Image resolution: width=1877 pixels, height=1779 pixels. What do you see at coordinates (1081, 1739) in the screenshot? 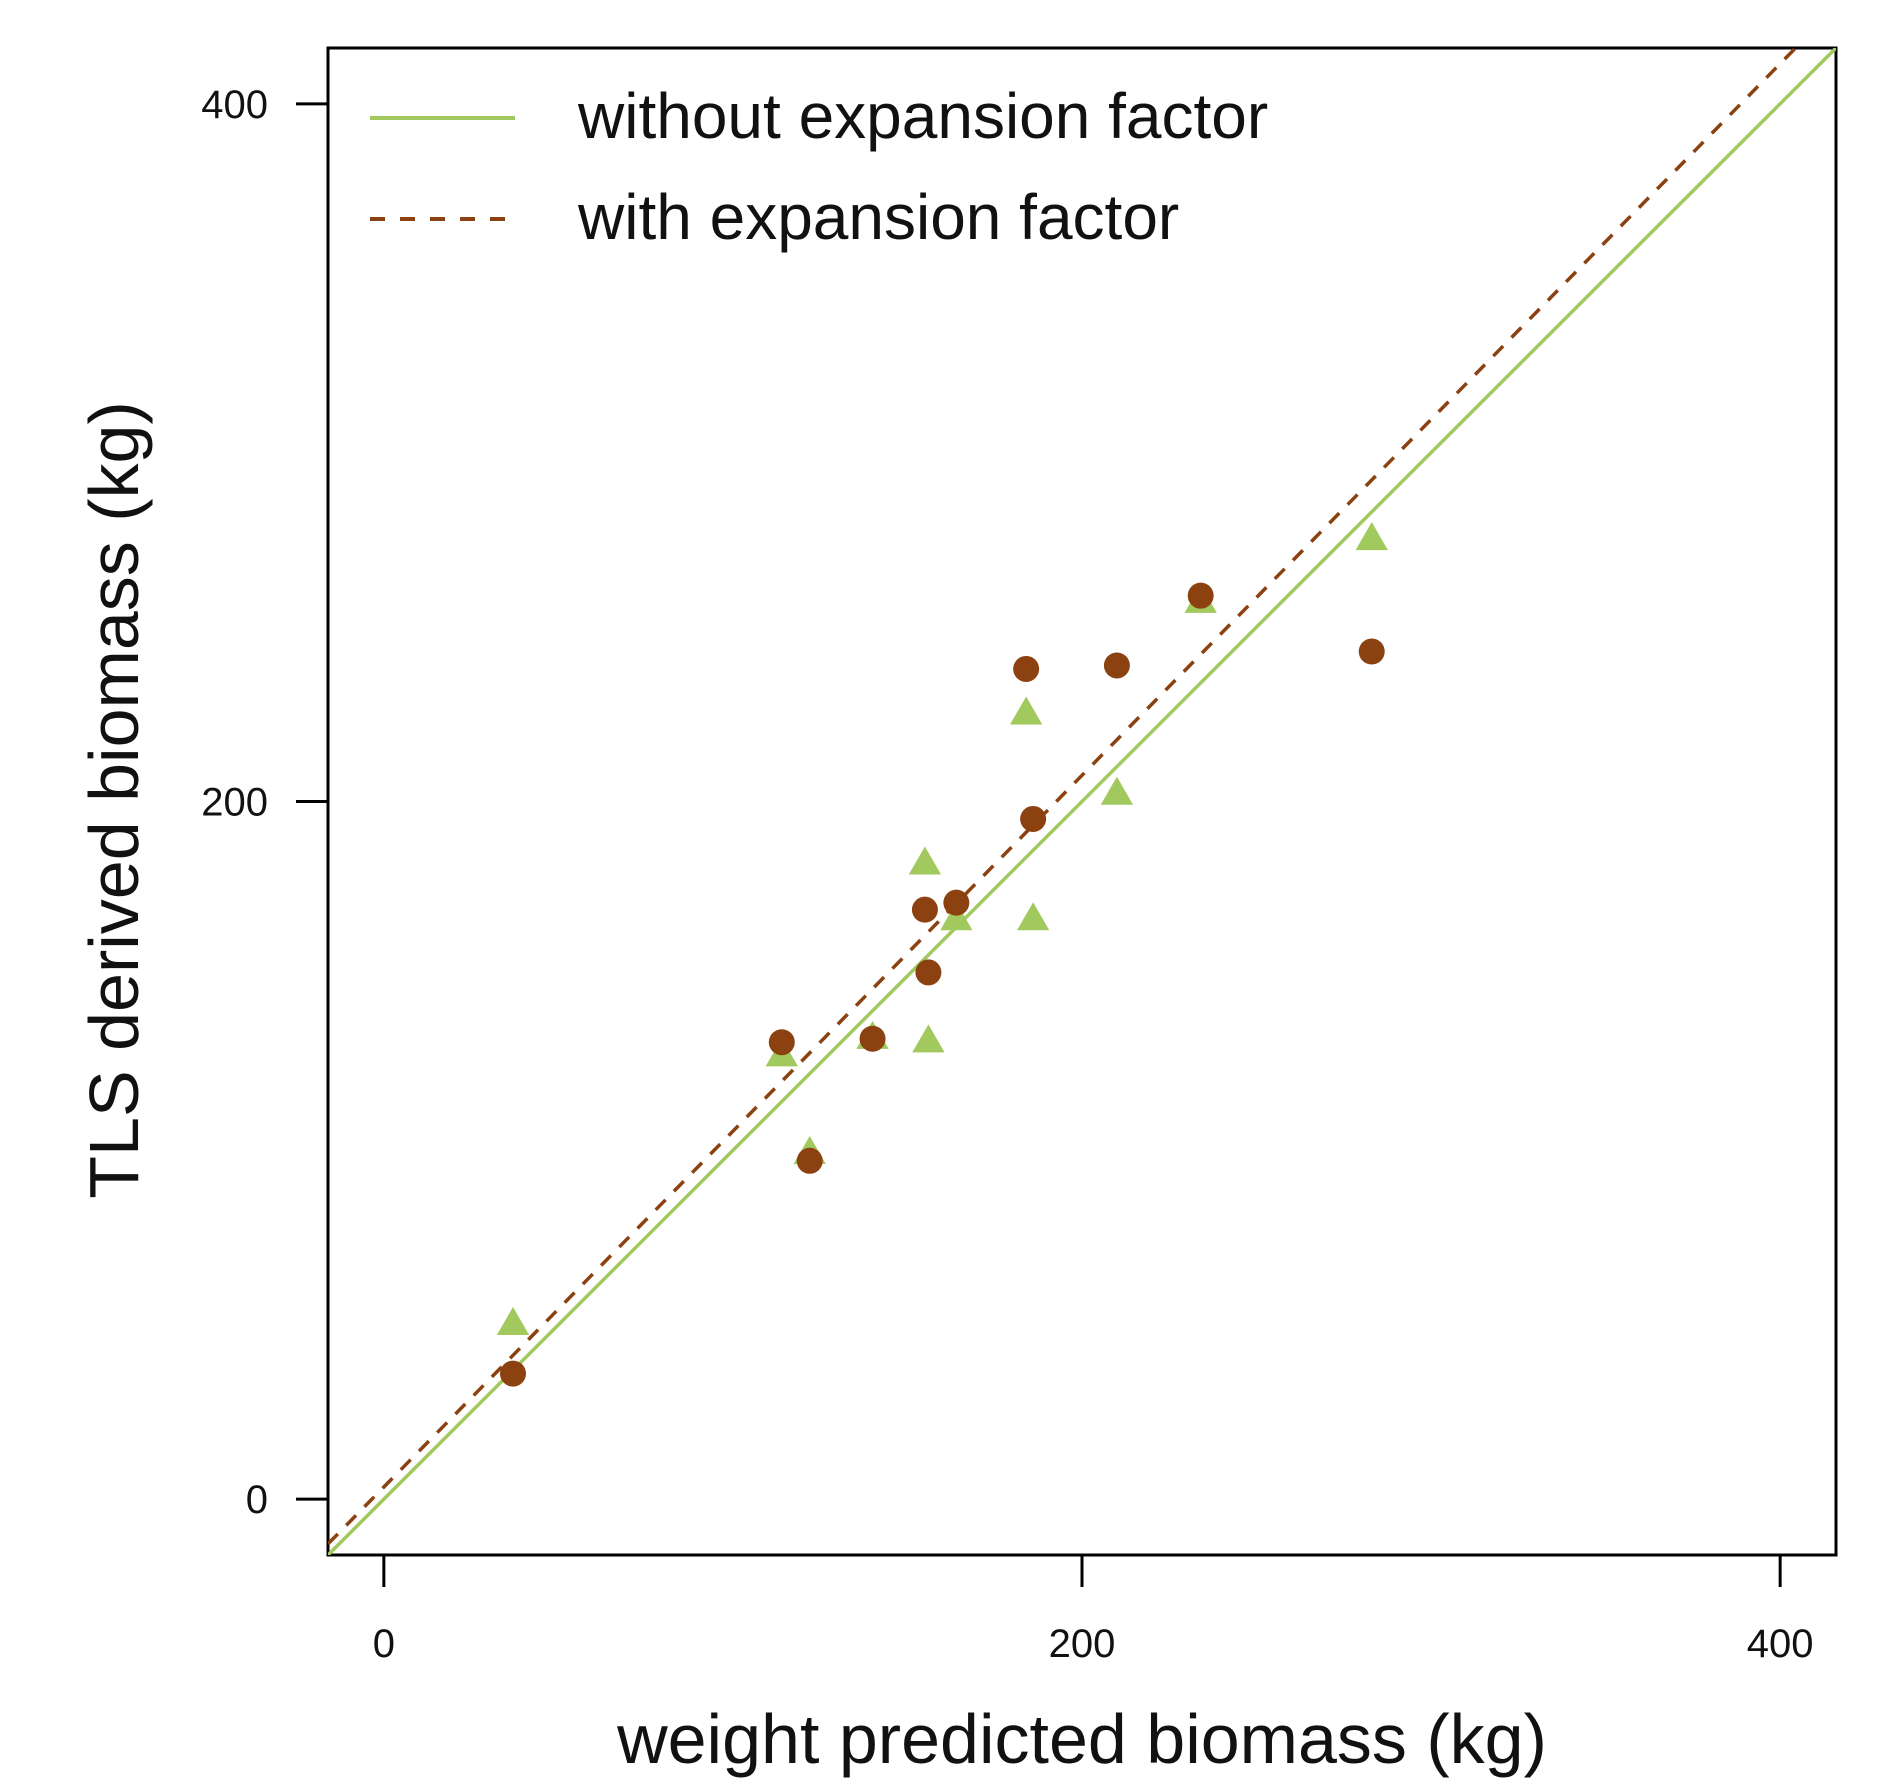
I see `x-axis-title: weight predicted biomass (kg)` at bounding box center [1081, 1739].